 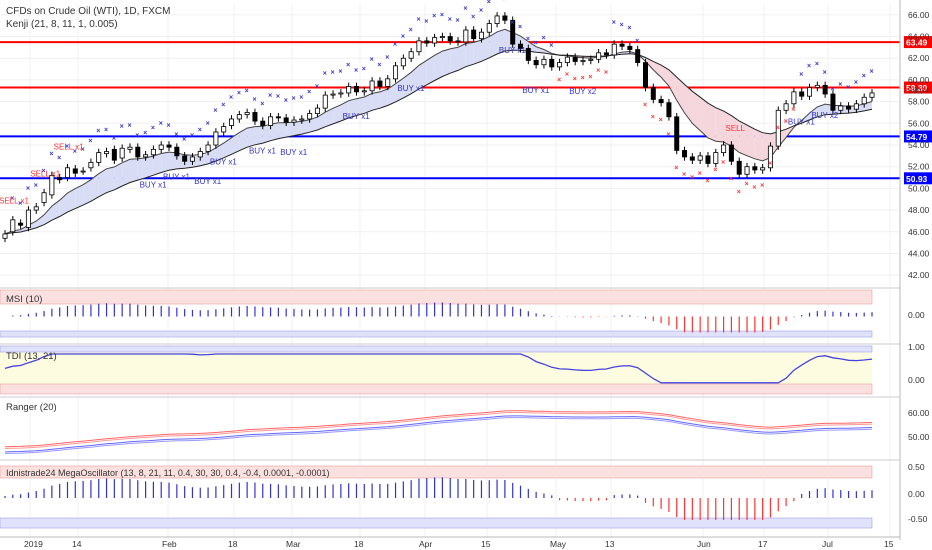 I want to click on price-tick-label: 62.00, so click(x=919, y=58).